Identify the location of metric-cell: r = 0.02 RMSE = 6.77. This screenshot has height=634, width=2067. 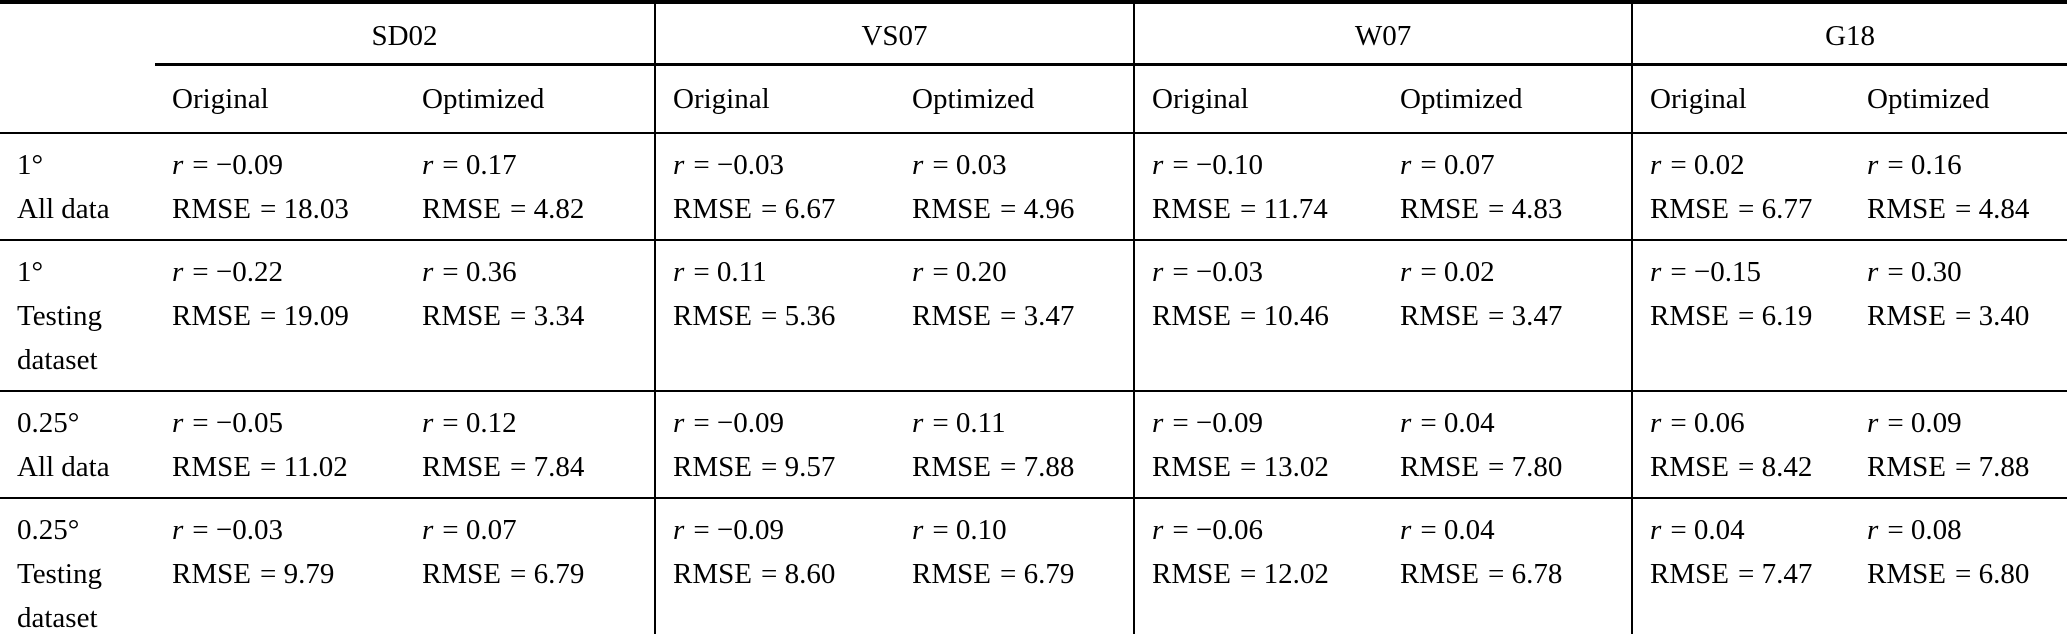
(1741, 187).